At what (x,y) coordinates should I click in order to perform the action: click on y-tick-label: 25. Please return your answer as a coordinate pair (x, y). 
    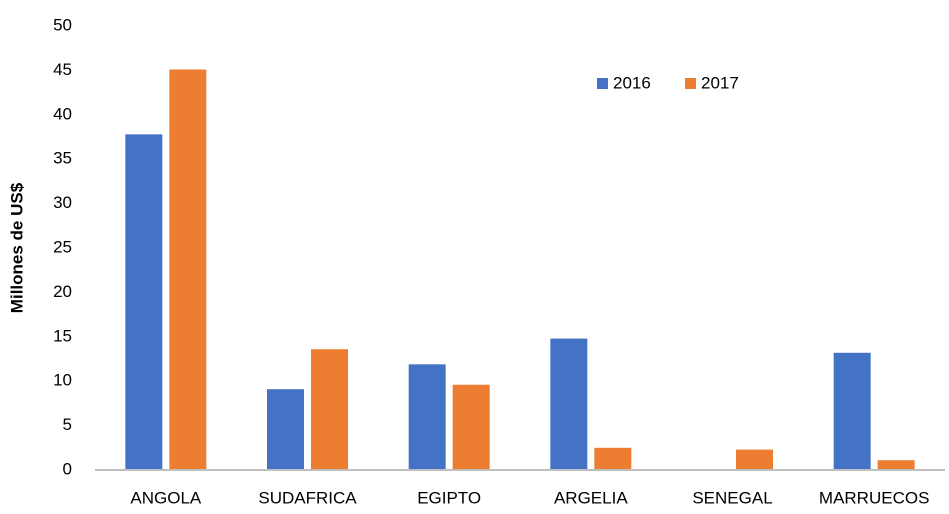
    Looking at the image, I should click on (62, 246).